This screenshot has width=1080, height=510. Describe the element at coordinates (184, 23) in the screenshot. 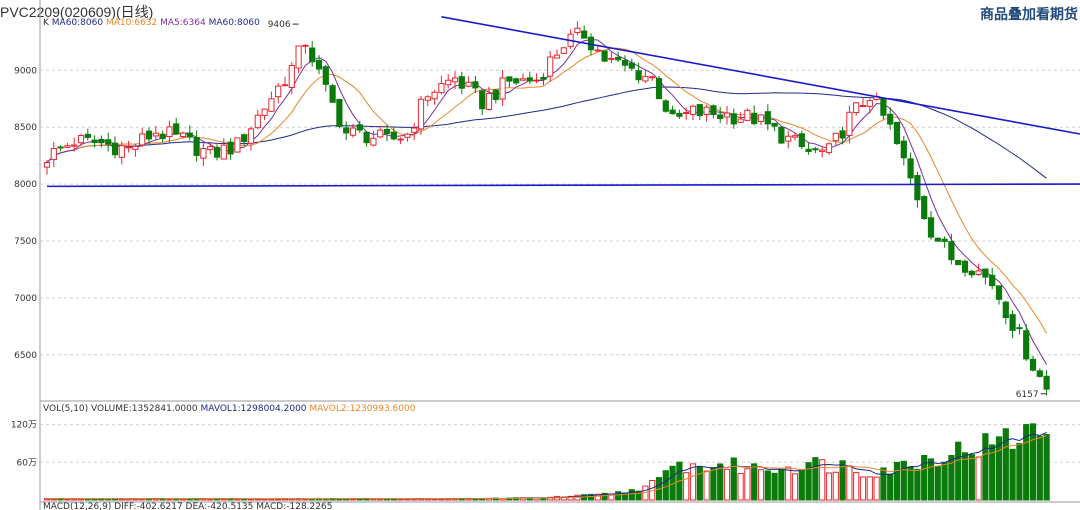

I see `legend-item: MA5:6364` at that location.